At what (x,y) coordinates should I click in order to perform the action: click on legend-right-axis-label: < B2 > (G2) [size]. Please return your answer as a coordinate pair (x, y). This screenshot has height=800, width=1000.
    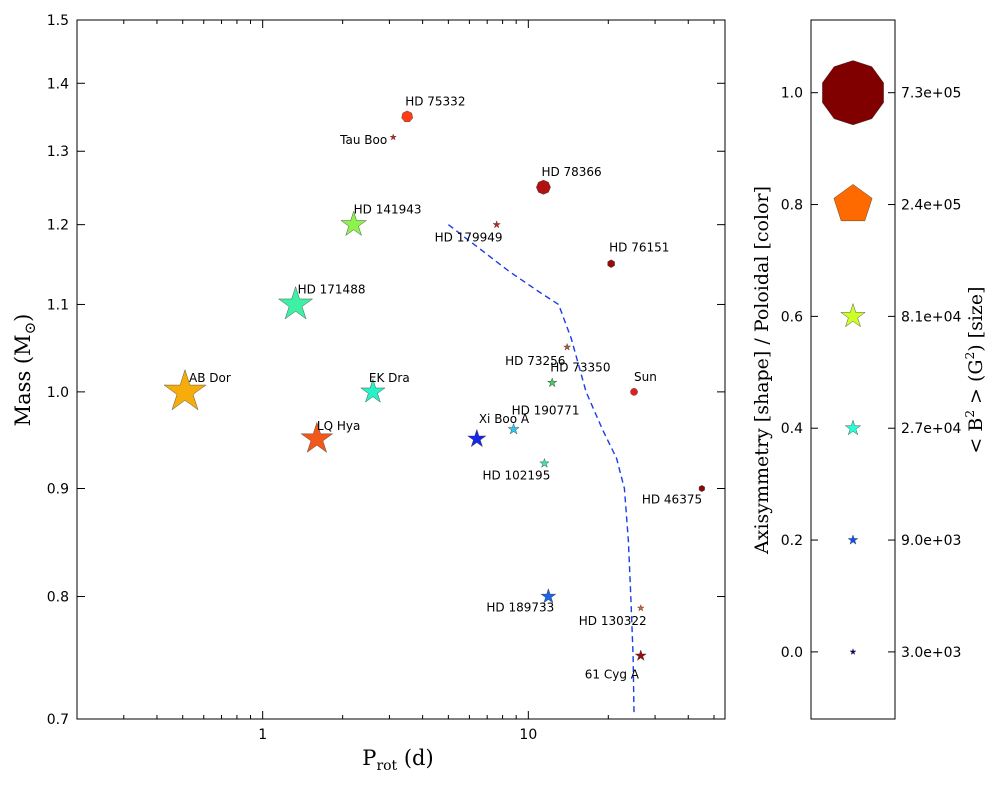
    Looking at the image, I should click on (975, 369).